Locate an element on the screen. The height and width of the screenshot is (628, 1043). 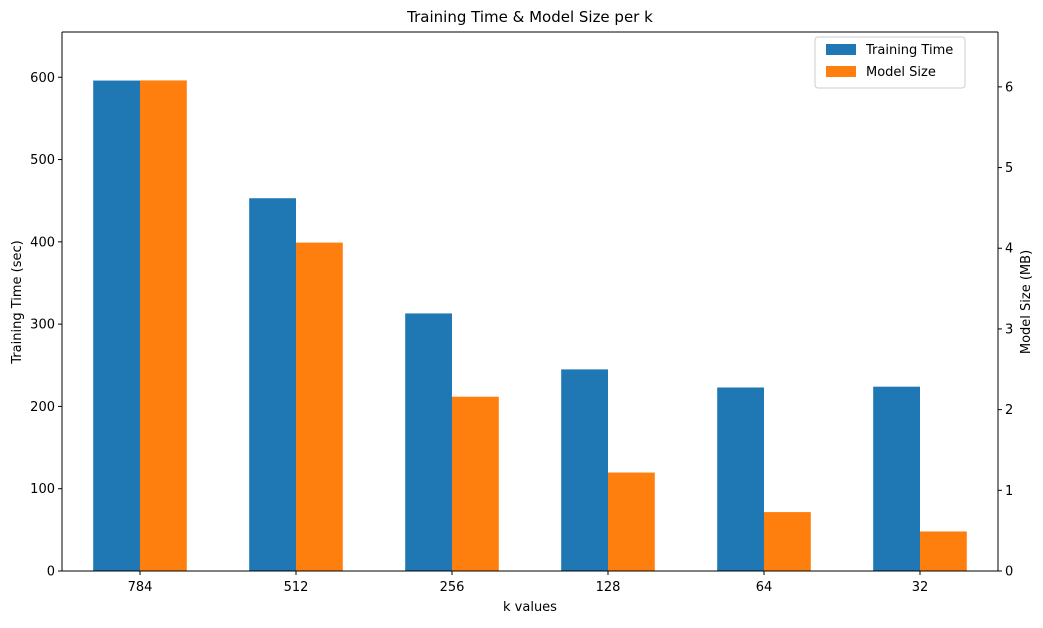
y-tick-label-right: 3 is located at coordinates (1009, 329).